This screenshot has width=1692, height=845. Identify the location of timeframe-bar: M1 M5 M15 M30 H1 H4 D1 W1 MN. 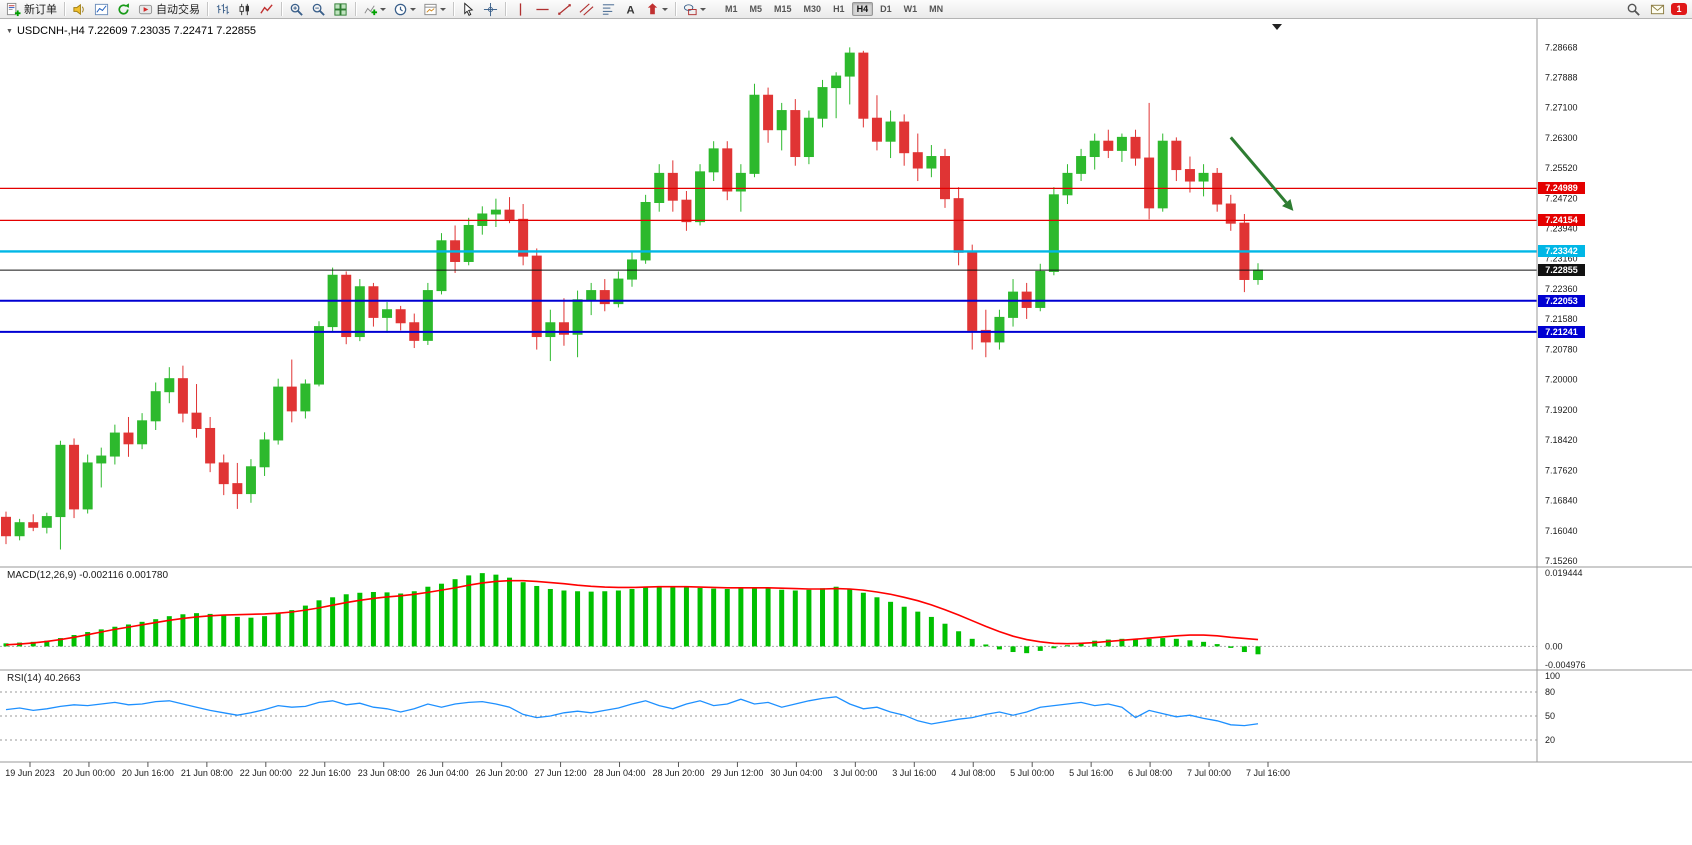
(834, 9).